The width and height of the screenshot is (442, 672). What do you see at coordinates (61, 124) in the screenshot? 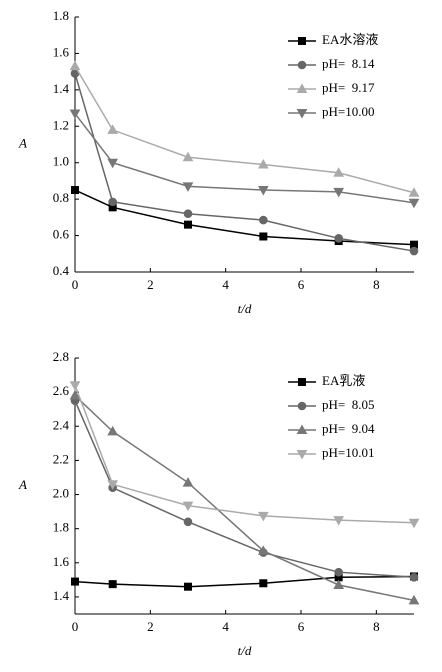
I see `y-tick-label: 1.2` at bounding box center [61, 124].